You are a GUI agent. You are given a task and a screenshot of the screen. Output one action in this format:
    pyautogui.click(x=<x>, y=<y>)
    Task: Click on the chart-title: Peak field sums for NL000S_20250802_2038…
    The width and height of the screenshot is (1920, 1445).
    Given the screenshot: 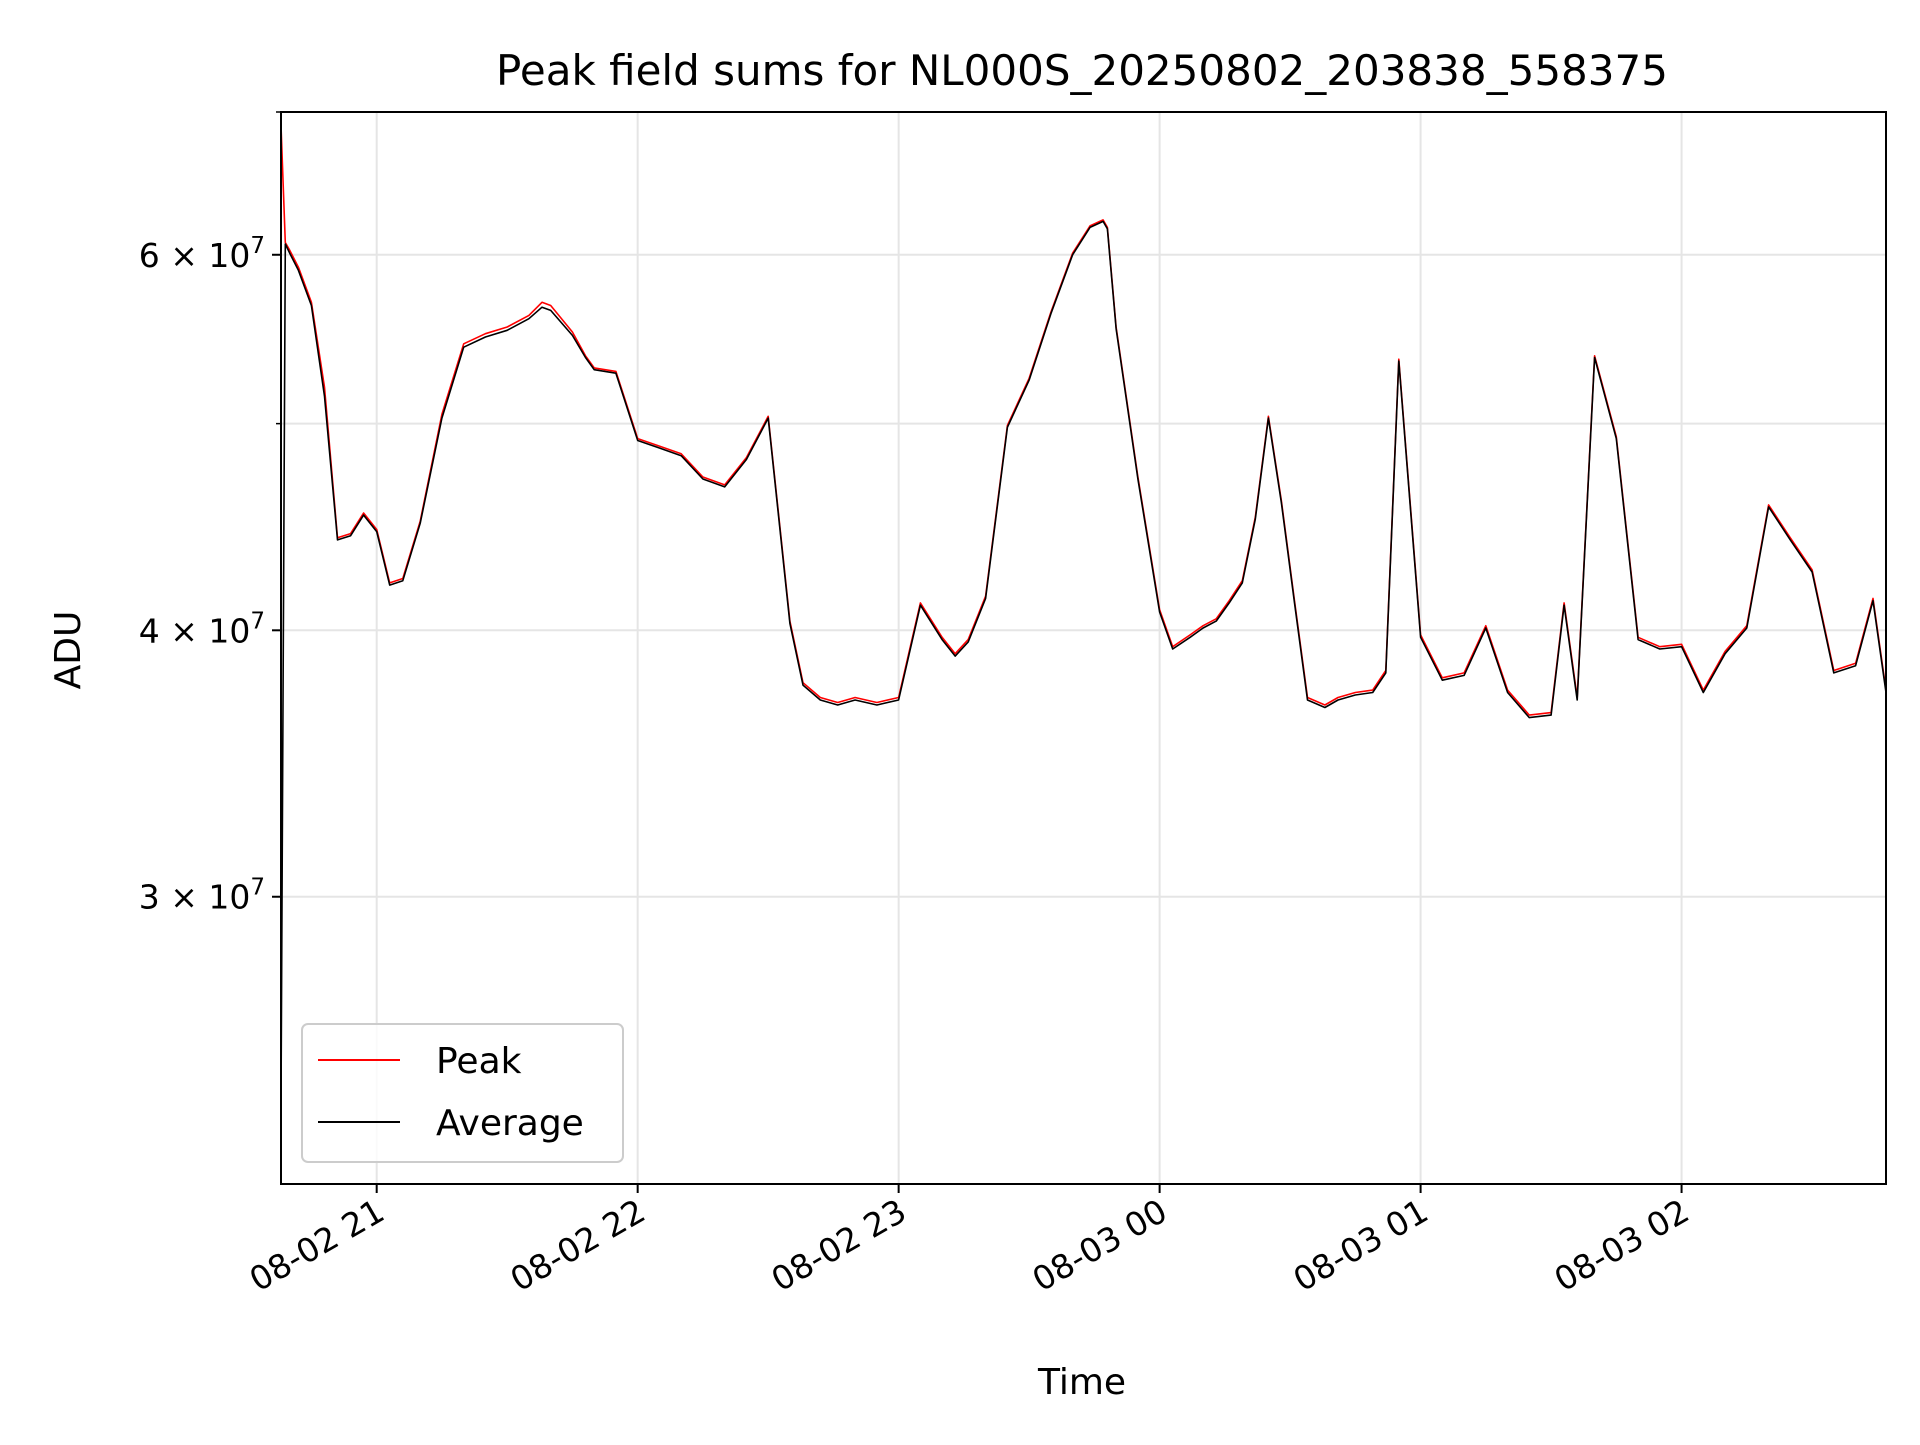 What is the action you would take?
    pyautogui.click(x=1082, y=70)
    